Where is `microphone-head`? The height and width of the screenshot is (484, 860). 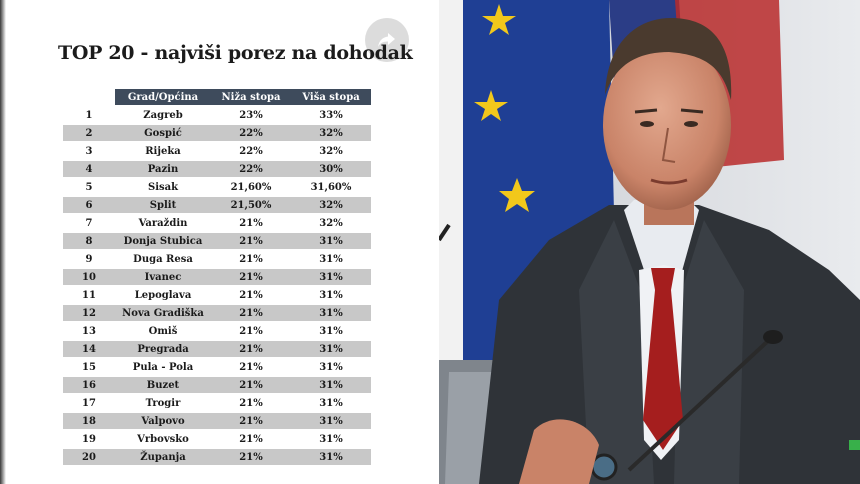 microphone-head is located at coordinates (773, 337).